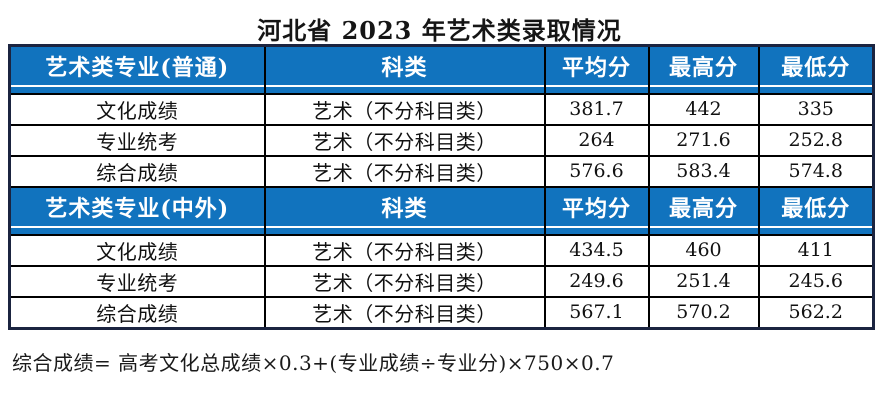  I want to click on section-2-header-row: 艺术类专业(中外) 科类 平均分 最高分 最低分, so click(441, 206).